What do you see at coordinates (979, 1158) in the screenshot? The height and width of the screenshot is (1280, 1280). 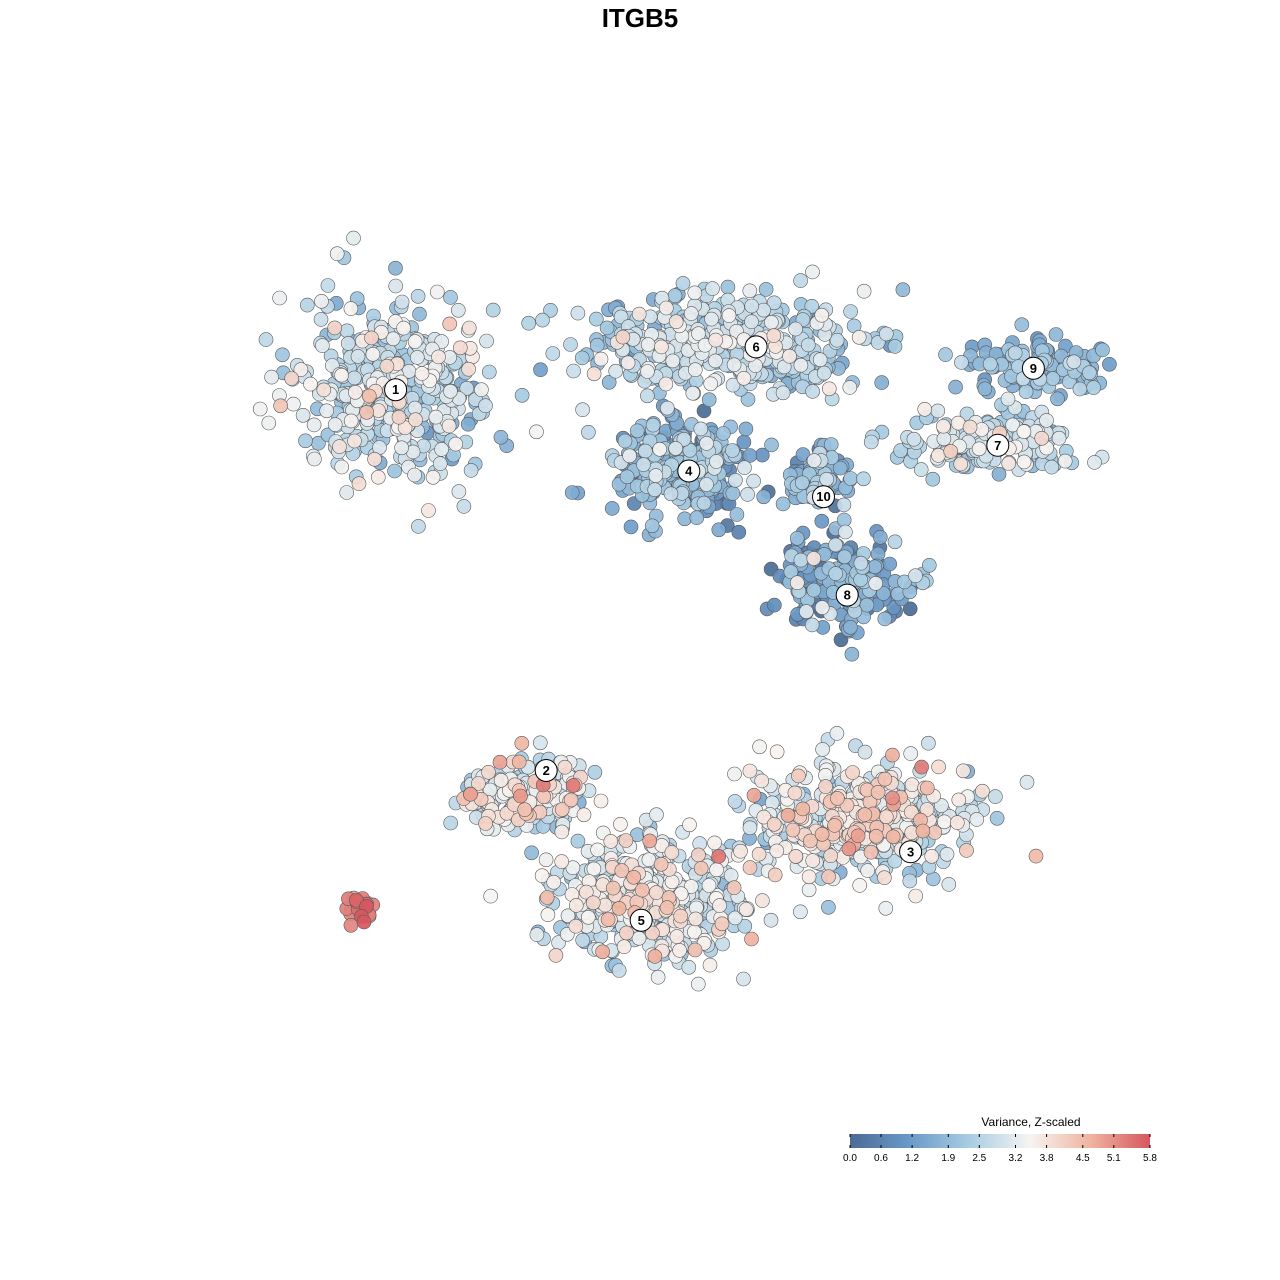 I see `legend-tick-label: 2.5` at bounding box center [979, 1158].